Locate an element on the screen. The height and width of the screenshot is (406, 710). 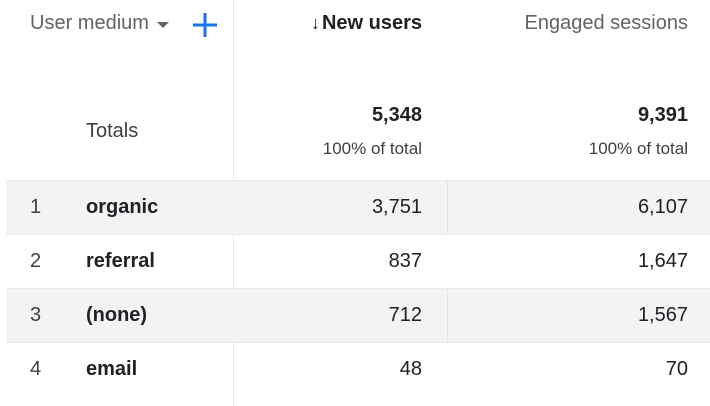
row-index: 2 is located at coordinates (36, 261).